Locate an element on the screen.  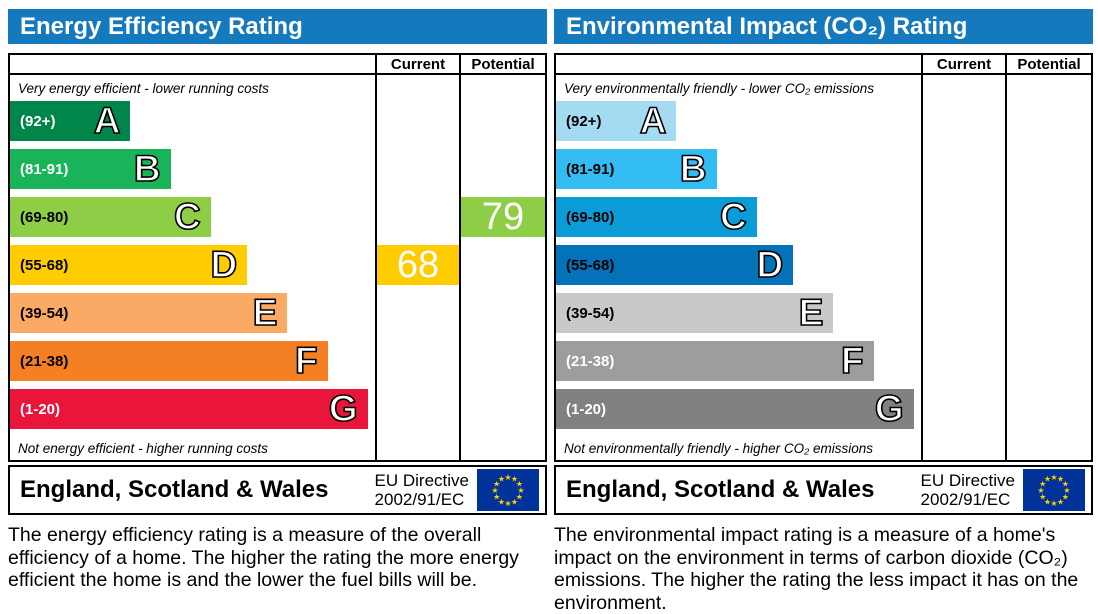
environmental-impact-title-bar: Environmental Impact (CO₂) Rating is located at coordinates (823, 26).